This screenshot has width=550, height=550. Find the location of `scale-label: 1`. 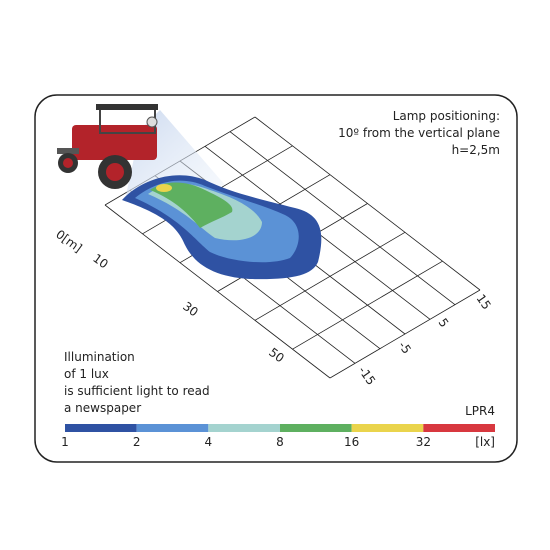

scale-label: 1 is located at coordinates (65, 442).